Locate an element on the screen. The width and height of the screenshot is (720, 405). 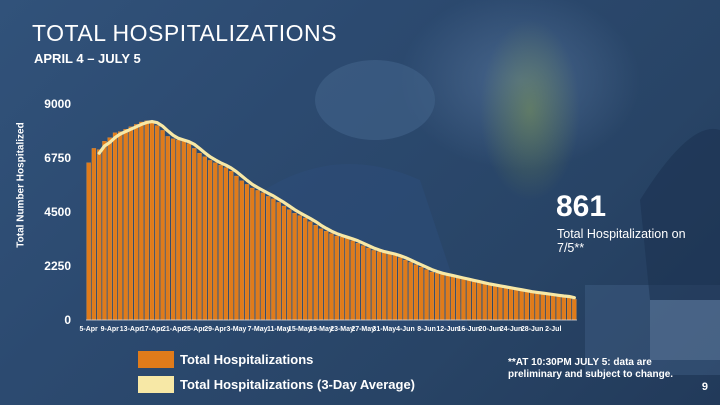
legend-swatch-average is located at coordinates (156, 384).